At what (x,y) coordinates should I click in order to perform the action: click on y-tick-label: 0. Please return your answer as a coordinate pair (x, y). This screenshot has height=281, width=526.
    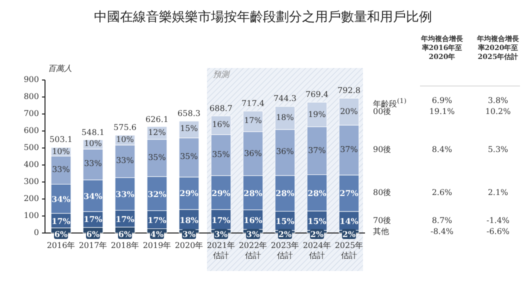
    Looking at the image, I should click on (35, 233).